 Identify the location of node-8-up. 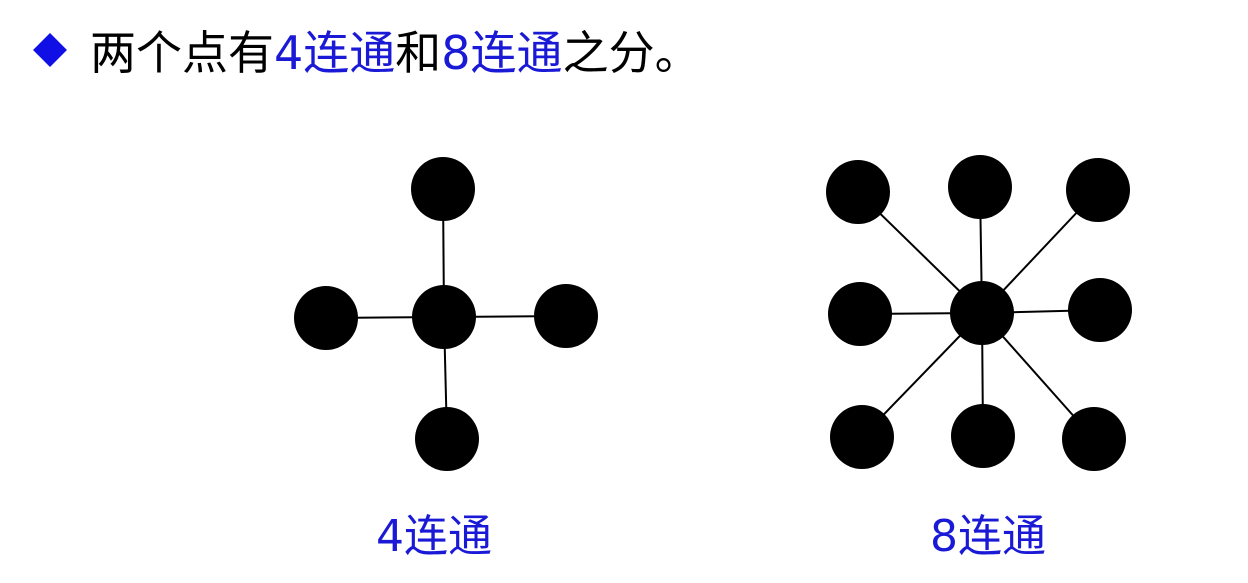
(980, 187).